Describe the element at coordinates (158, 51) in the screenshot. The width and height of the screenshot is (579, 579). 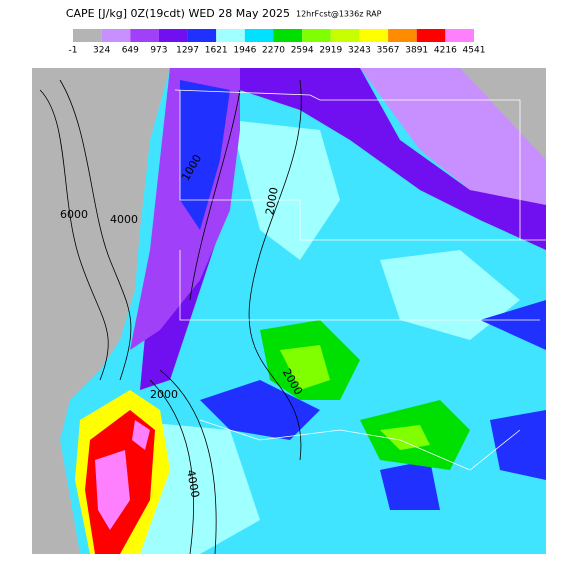
I see `legend-label: 973` at that location.